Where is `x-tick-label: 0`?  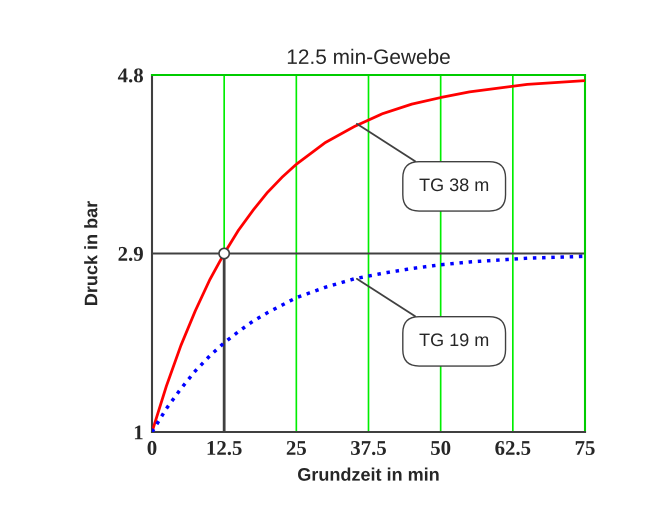
x-tick-label: 0 is located at coordinates (152, 447).